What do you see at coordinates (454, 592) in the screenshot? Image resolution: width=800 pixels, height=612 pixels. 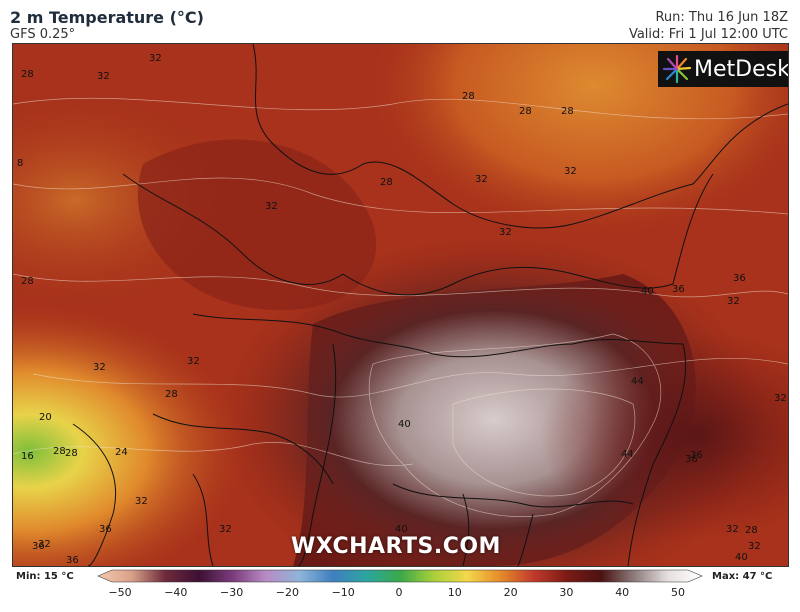 I see `colorbar-tick-label: 10` at bounding box center [454, 592].